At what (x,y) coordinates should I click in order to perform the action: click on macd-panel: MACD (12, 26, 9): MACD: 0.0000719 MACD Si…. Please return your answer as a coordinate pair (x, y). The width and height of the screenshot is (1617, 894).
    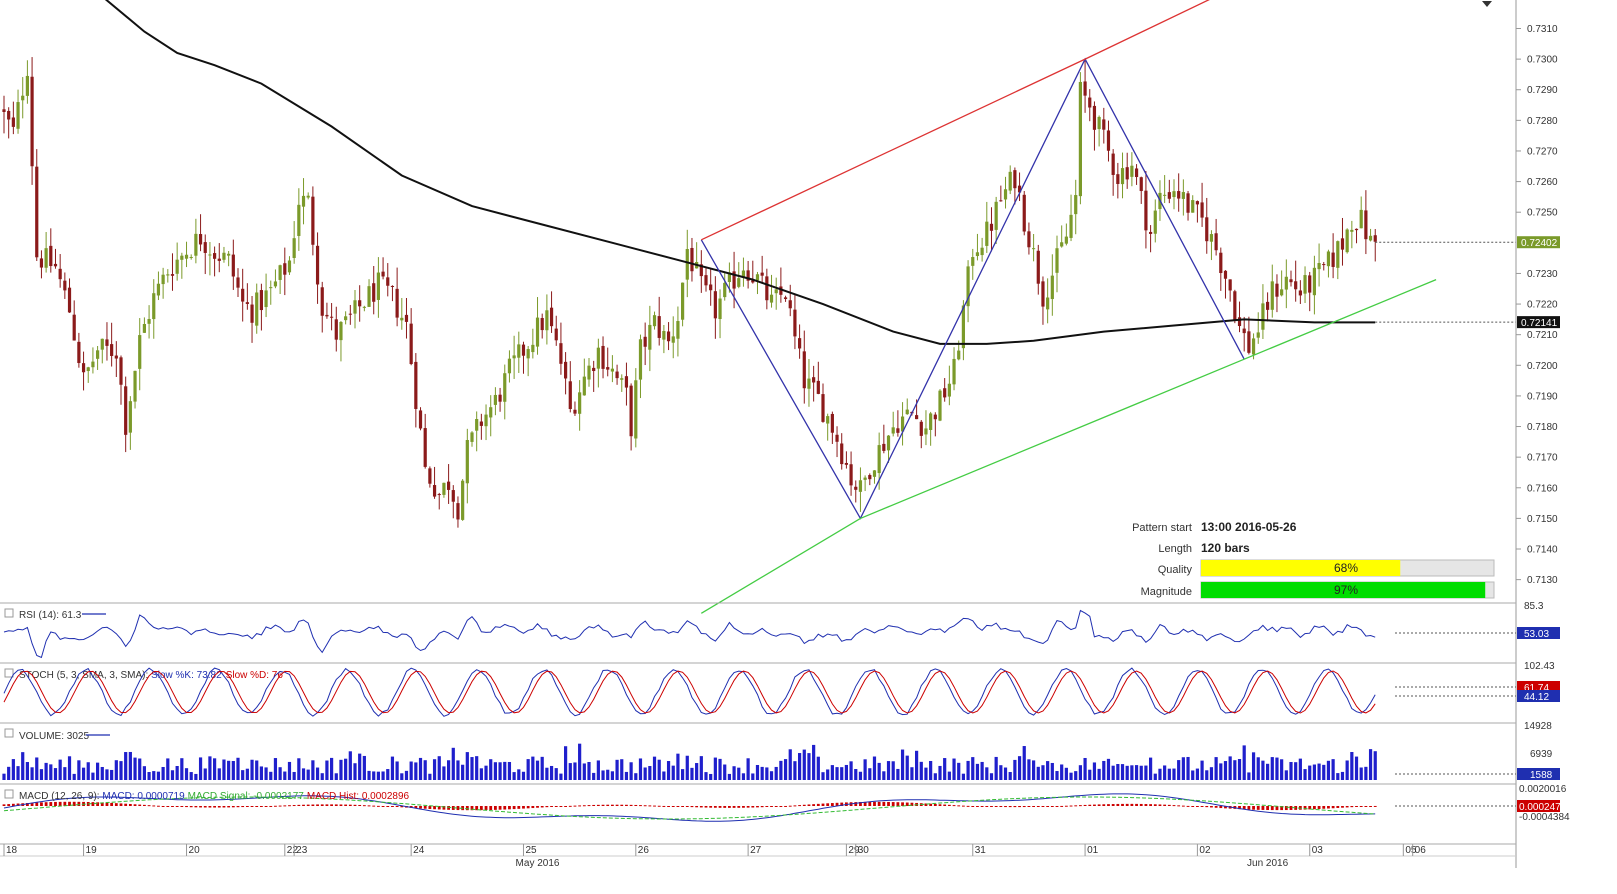
    Looking at the image, I should click on (786, 803).